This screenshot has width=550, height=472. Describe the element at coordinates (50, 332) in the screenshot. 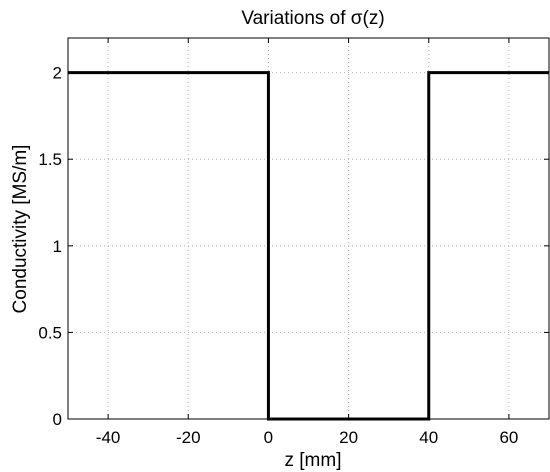

I see `y-tick-label: 0.5` at that location.